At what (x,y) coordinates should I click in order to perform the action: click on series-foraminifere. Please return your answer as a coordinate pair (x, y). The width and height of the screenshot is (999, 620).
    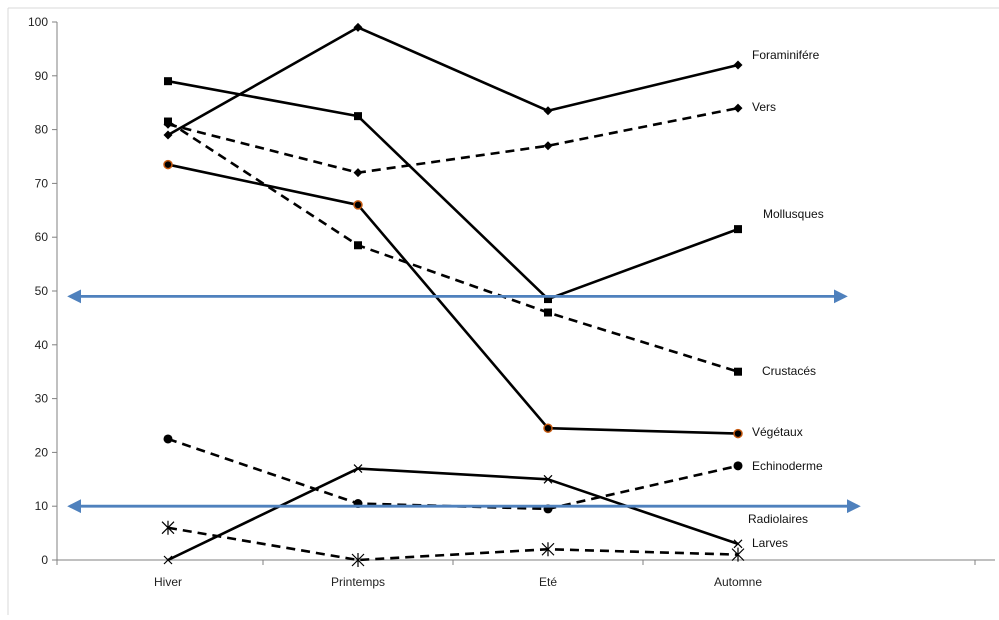
    Looking at the image, I should click on (453, 81).